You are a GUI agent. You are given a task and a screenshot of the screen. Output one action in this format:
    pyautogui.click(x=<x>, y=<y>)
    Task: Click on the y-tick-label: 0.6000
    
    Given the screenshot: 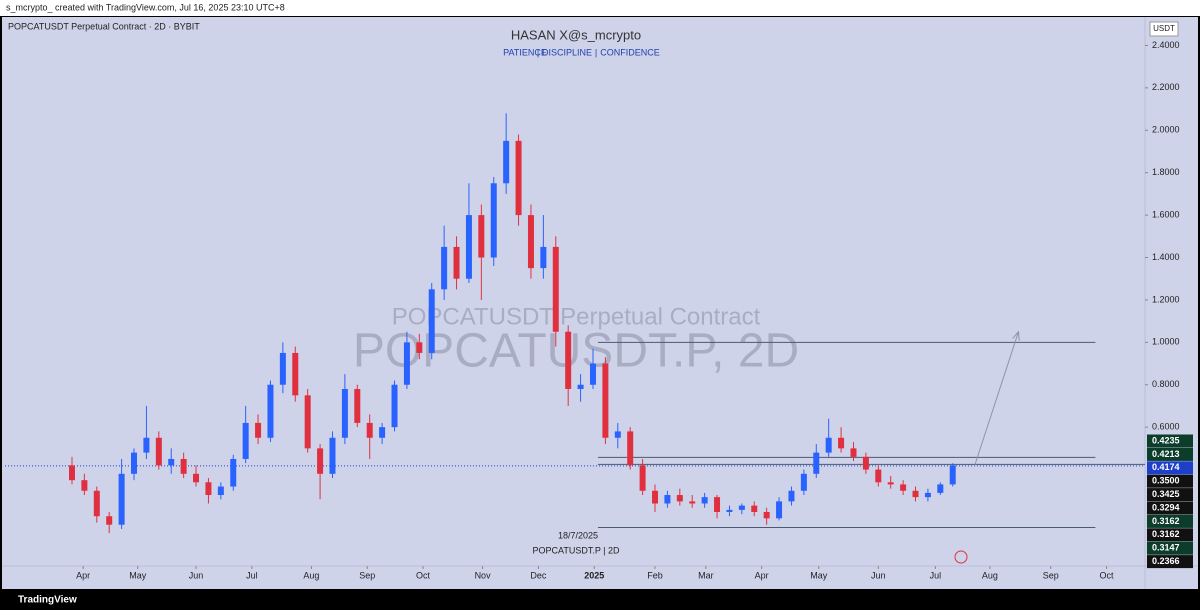 What is the action you would take?
    pyautogui.click(x=1166, y=427)
    